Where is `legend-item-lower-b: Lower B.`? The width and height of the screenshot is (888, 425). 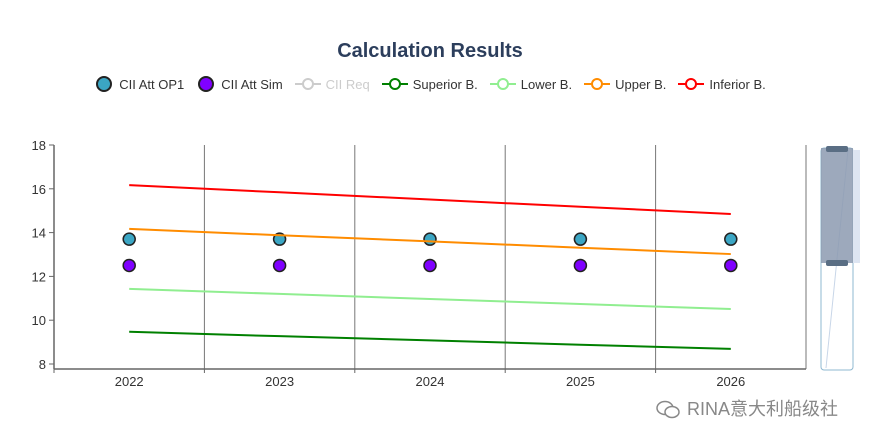
legend-item-lower-b: Lower B. is located at coordinates (531, 84).